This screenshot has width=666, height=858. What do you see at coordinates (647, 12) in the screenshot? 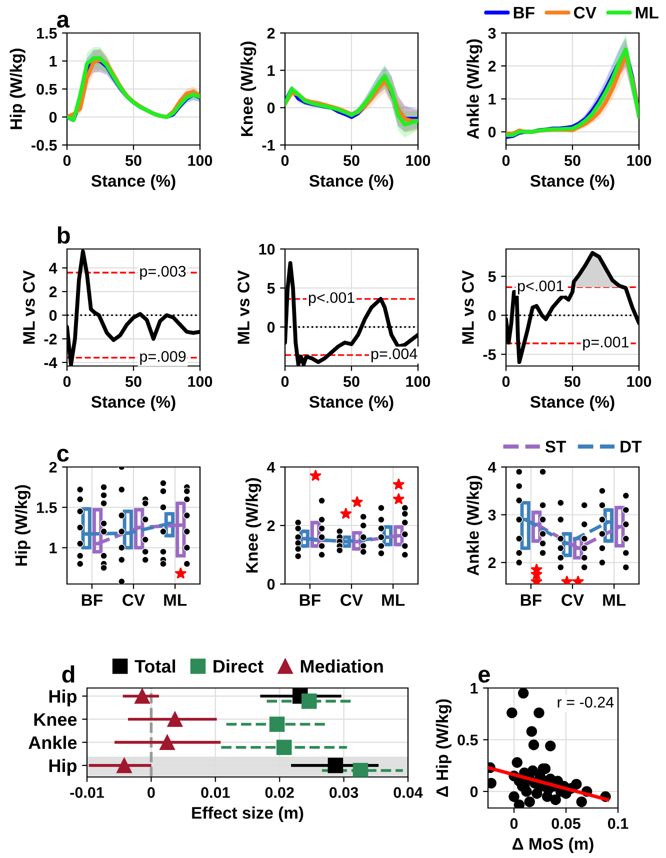
I see `legend-label: ML` at bounding box center [647, 12].